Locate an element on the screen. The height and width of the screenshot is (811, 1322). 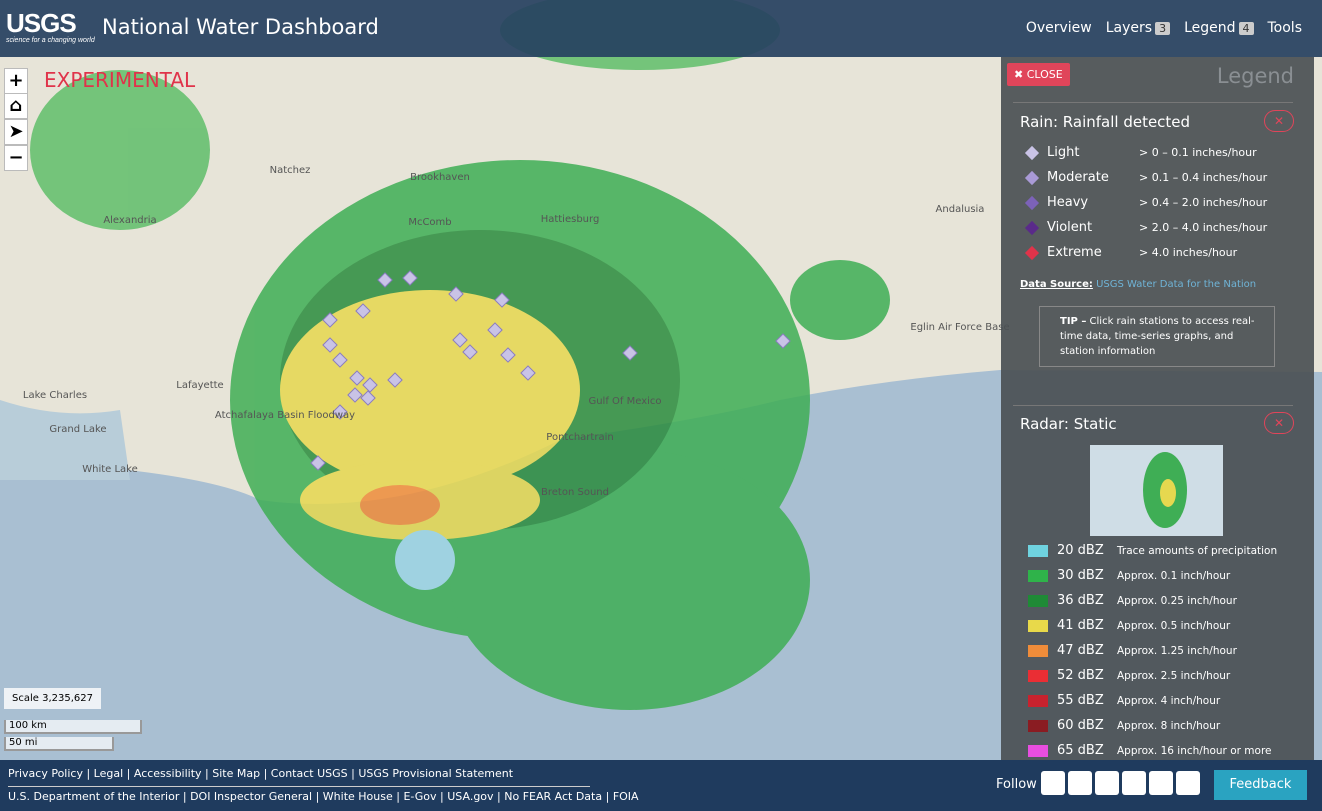
footer-link: Legal is located at coordinates (103, 773).